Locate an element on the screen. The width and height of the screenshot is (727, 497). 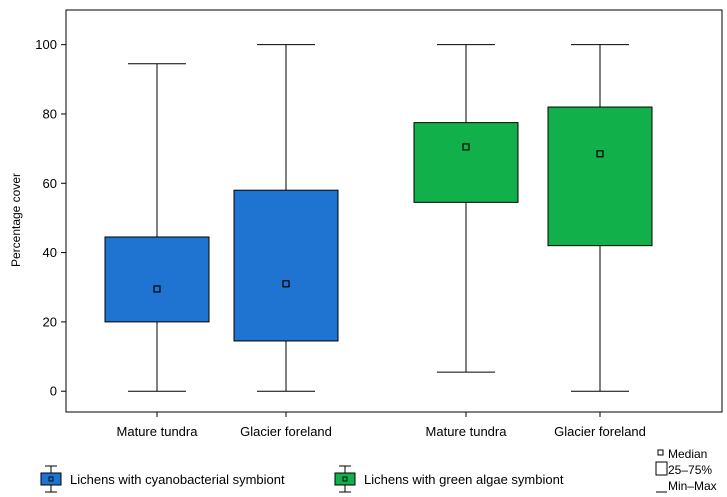
box-green-algae-mature-tundra is located at coordinates (466, 208).